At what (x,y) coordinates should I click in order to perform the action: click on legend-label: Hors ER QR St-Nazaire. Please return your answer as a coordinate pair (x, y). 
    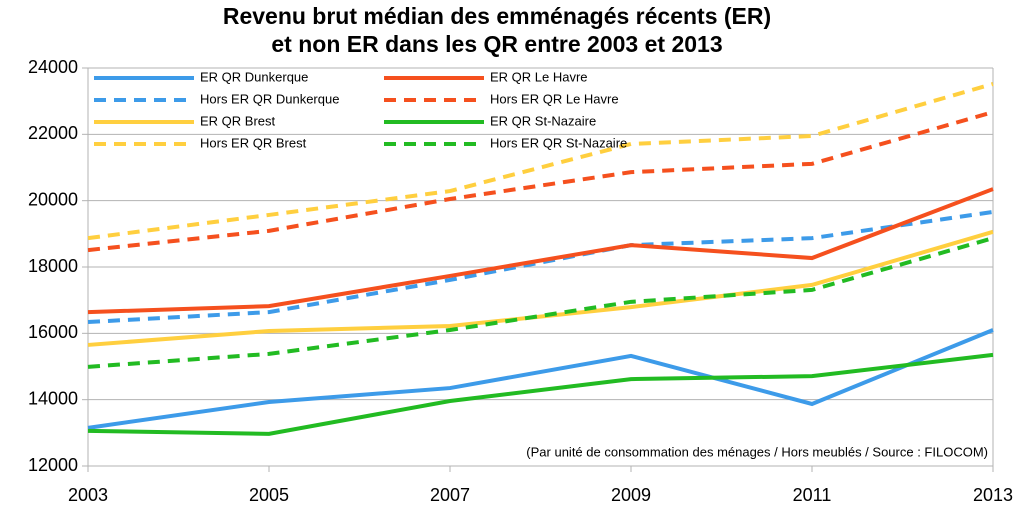
    Looking at the image, I should click on (558, 142).